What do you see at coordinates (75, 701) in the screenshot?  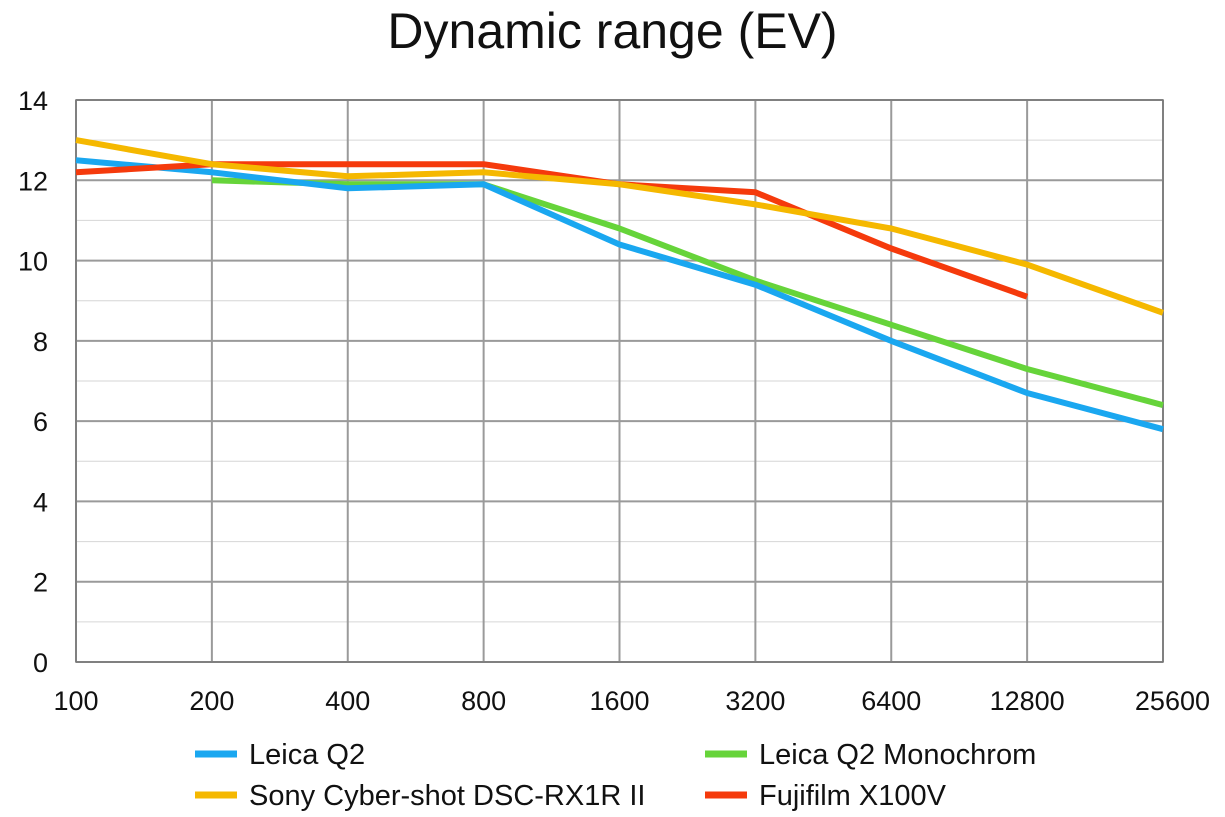 I see `x-tick-label: 100` at bounding box center [75, 701].